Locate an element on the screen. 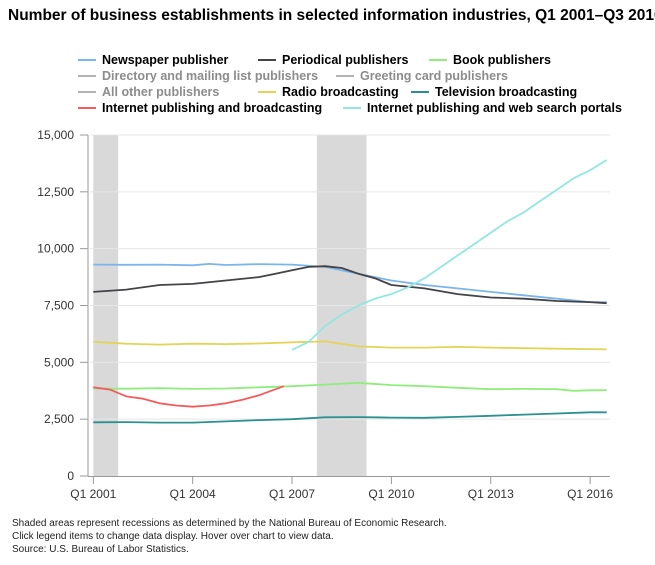 This screenshot has width=655, height=565. legend-label: Greeting card publishers is located at coordinates (434, 76).